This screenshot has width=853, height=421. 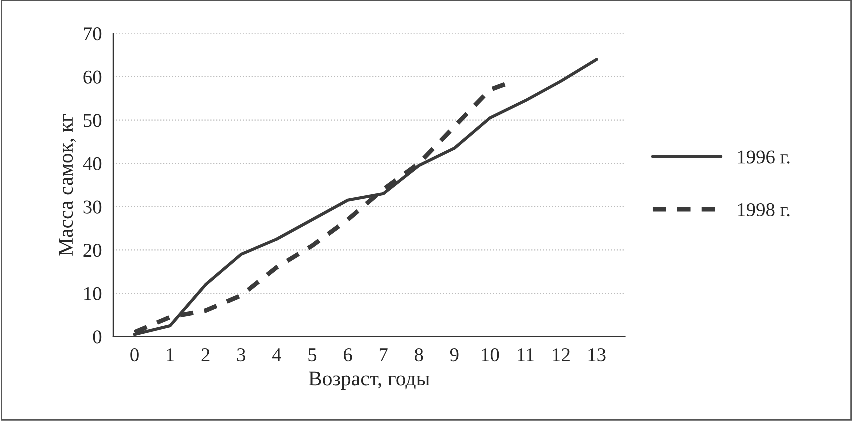 What do you see at coordinates (93, 207) in the screenshot?
I see `y-tick-label: 30` at bounding box center [93, 207].